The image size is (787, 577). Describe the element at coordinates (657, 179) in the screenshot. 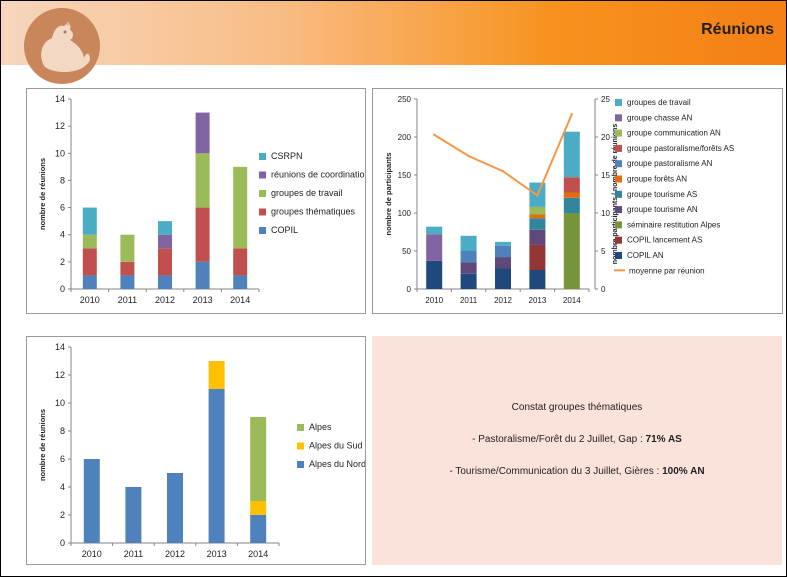

I see `legend-label: groupe forêts AN` at that location.